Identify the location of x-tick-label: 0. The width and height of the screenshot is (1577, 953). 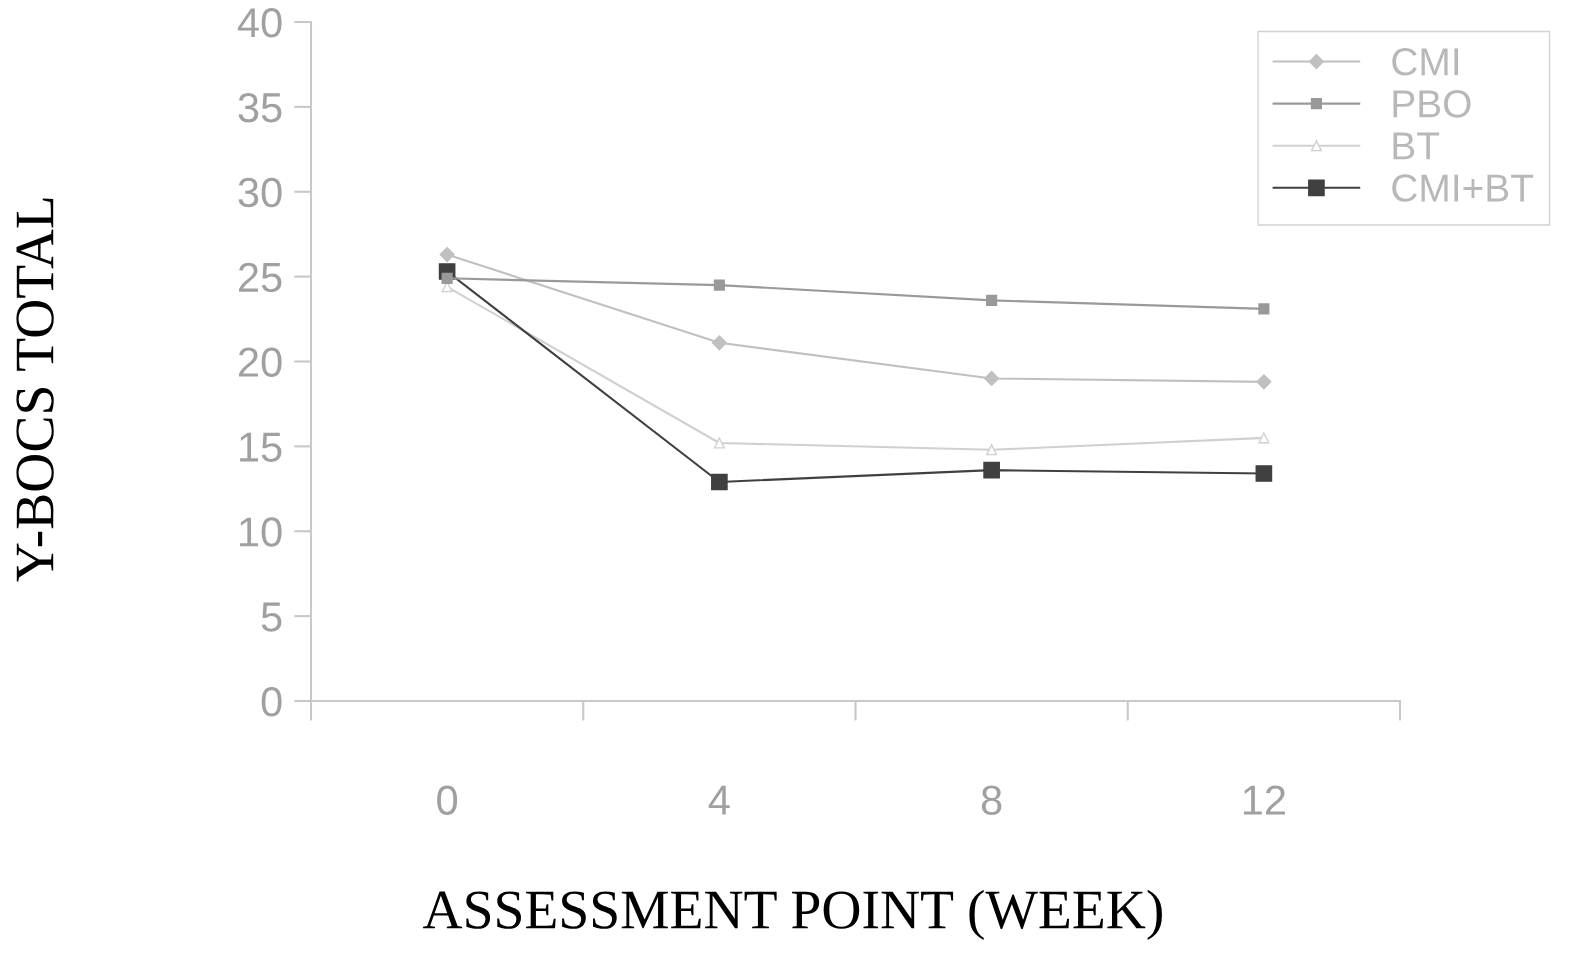
(447, 800).